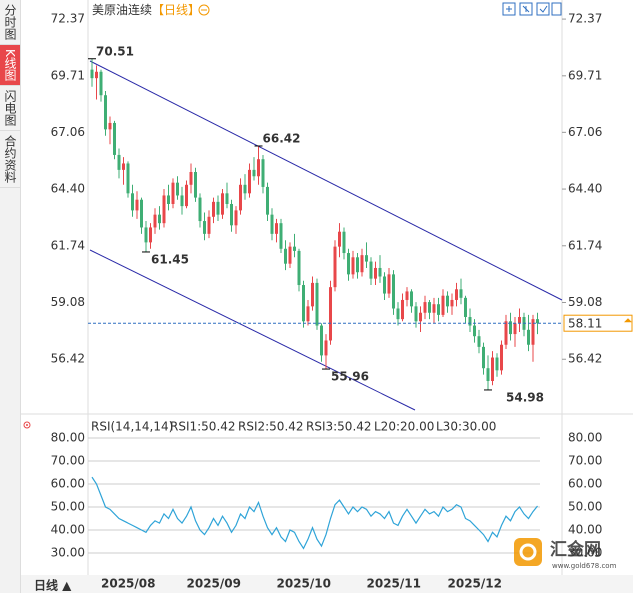 The height and width of the screenshot is (593, 633). Describe the element at coordinates (575, 549) in the screenshot. I see `watermark-name: 汇金网` at that location.